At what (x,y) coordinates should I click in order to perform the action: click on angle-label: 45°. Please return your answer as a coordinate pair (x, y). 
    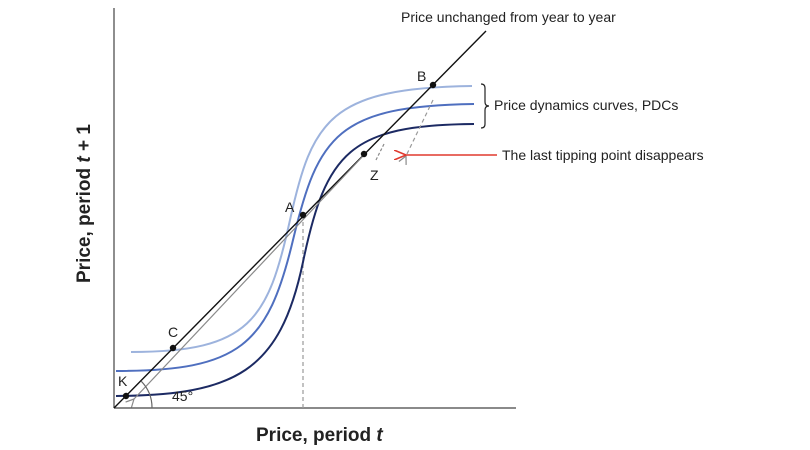
    Looking at the image, I should click on (182, 396).